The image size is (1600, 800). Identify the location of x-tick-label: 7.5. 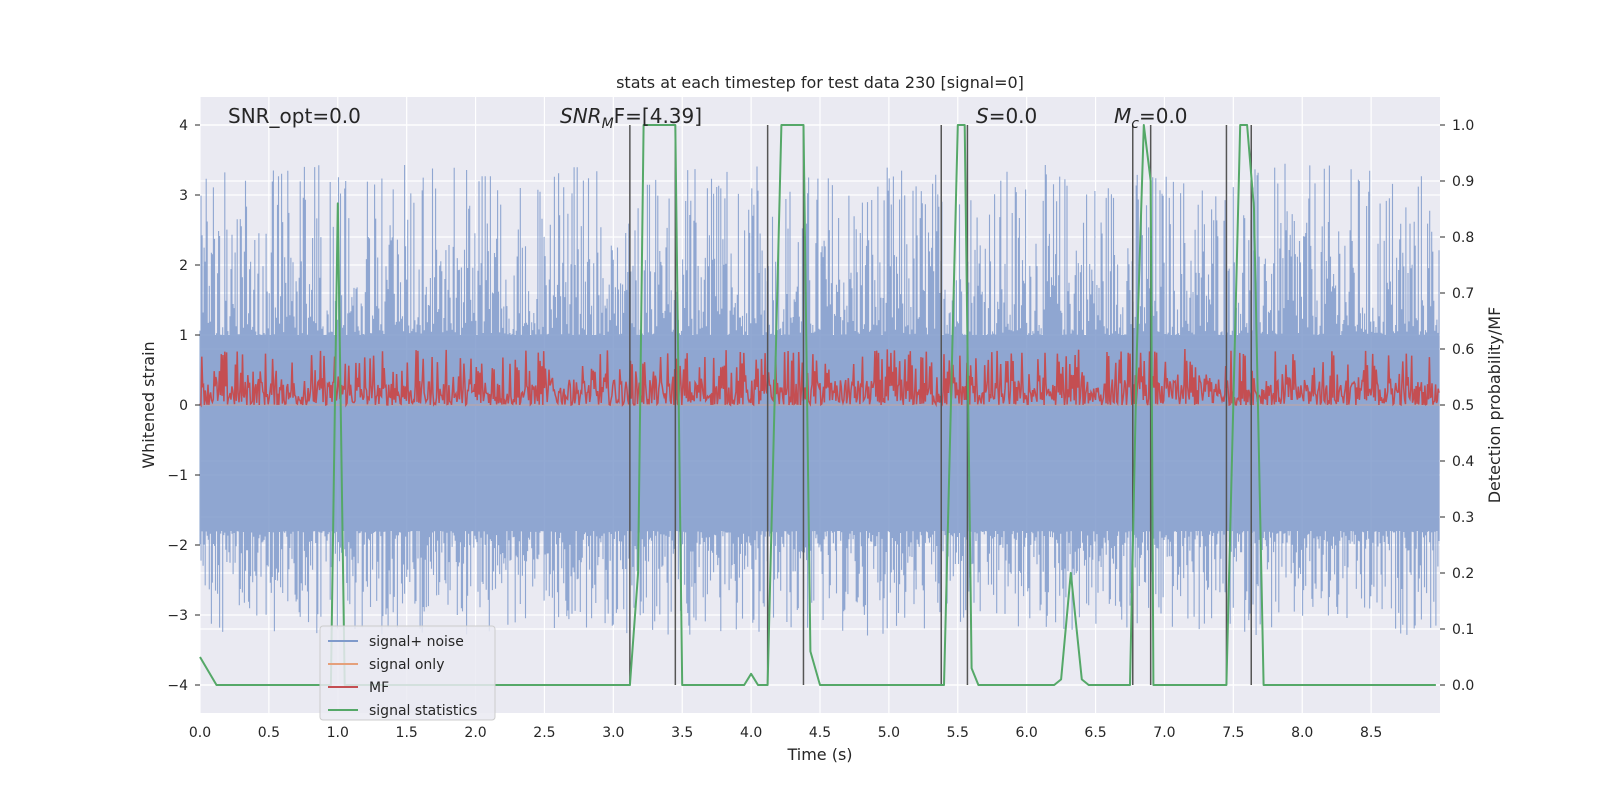
(1233, 733).